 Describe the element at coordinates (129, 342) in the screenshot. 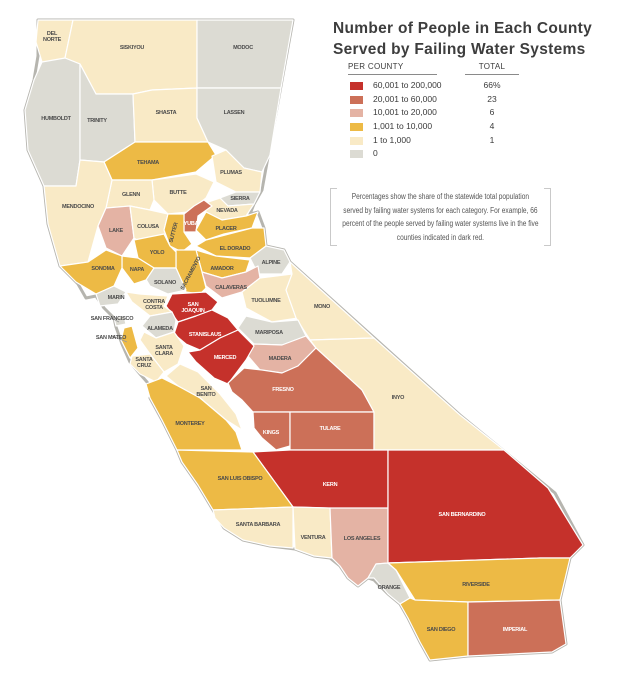

I see `county-san-mateo` at that location.